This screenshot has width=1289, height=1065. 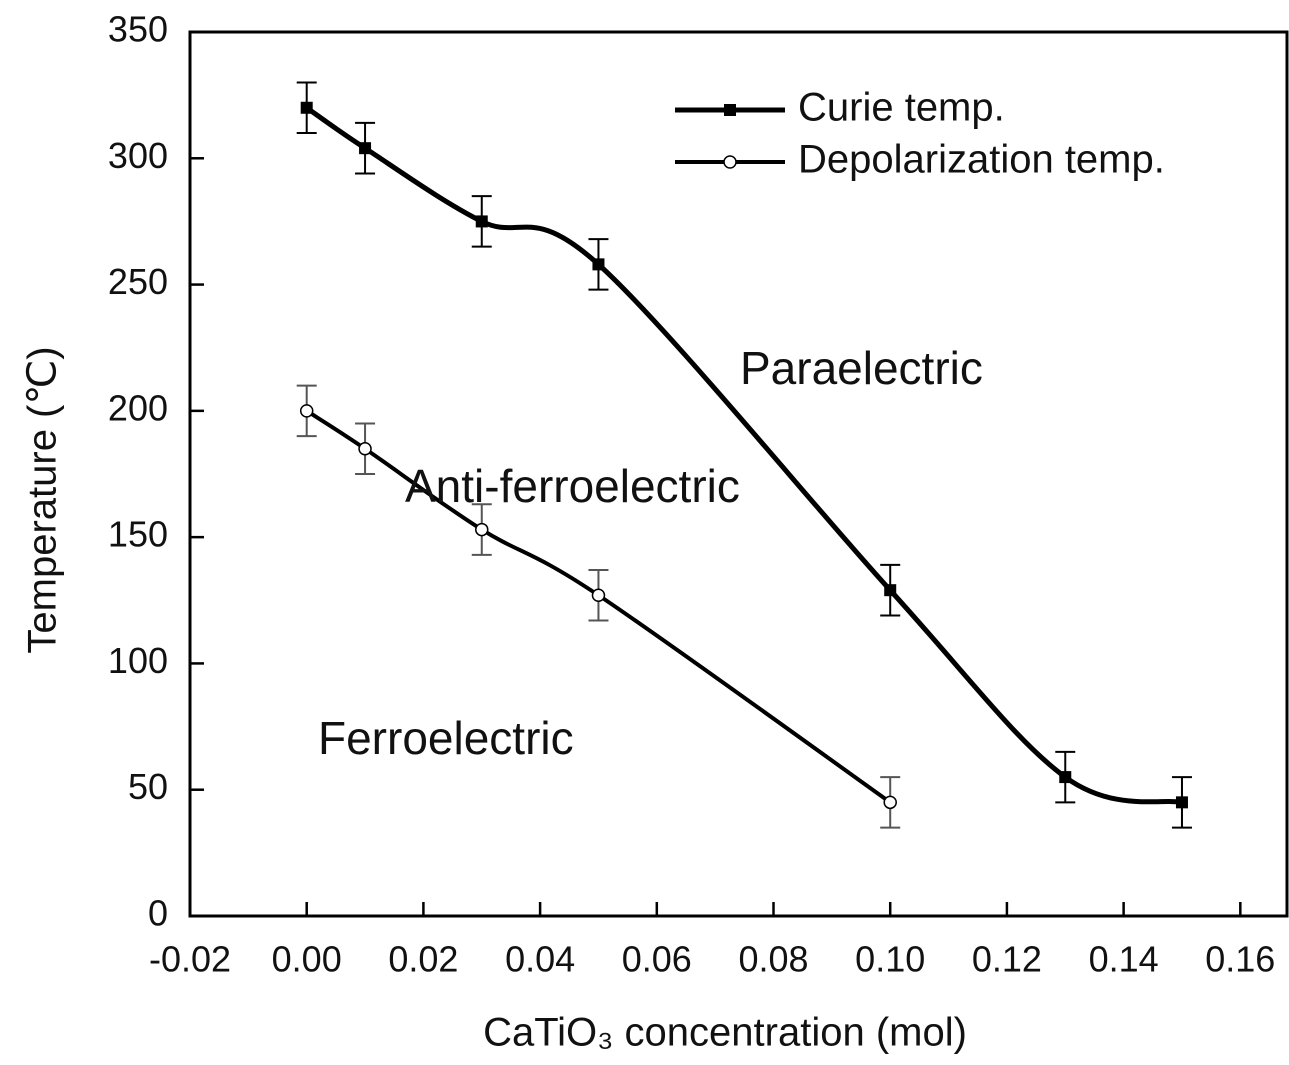 I want to click on x-tick-label: 0.10, so click(x=890, y=959).